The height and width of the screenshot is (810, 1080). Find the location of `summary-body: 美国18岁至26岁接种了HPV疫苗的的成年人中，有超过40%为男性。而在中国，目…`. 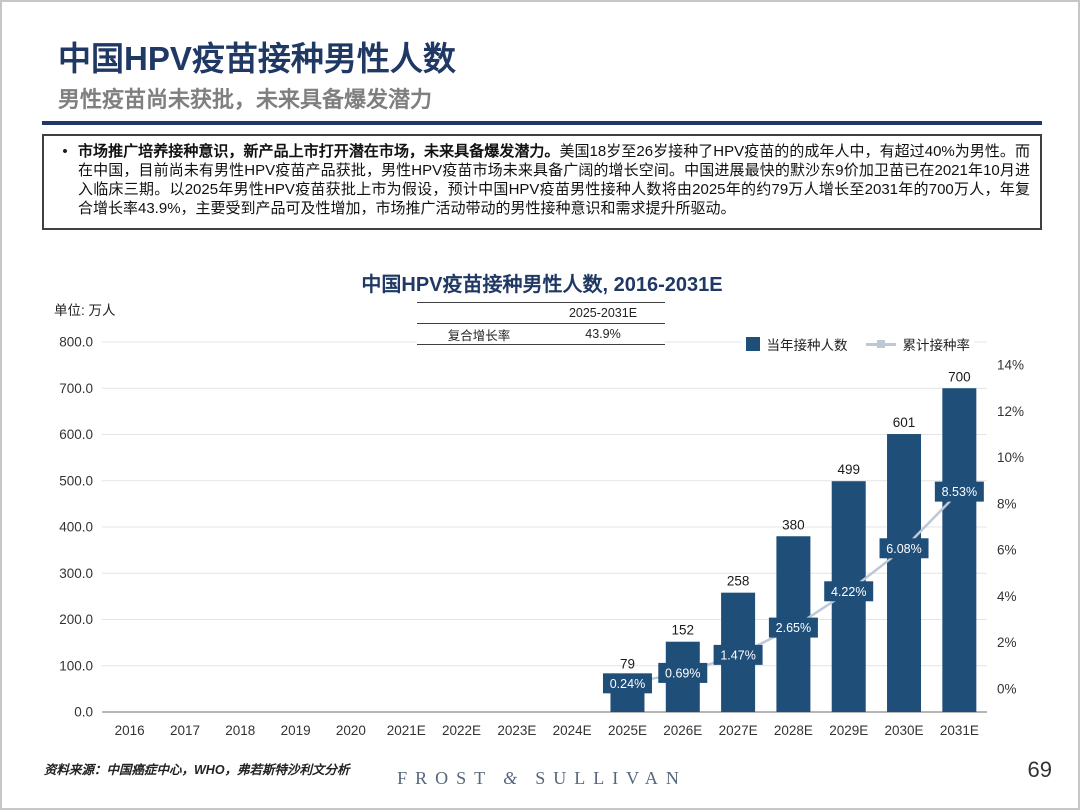

summary-body: 美国18岁至26岁接种了HPV疫苗的的成年人中，有超过40%为男性。而在中国，目… is located at coordinates (554, 180).